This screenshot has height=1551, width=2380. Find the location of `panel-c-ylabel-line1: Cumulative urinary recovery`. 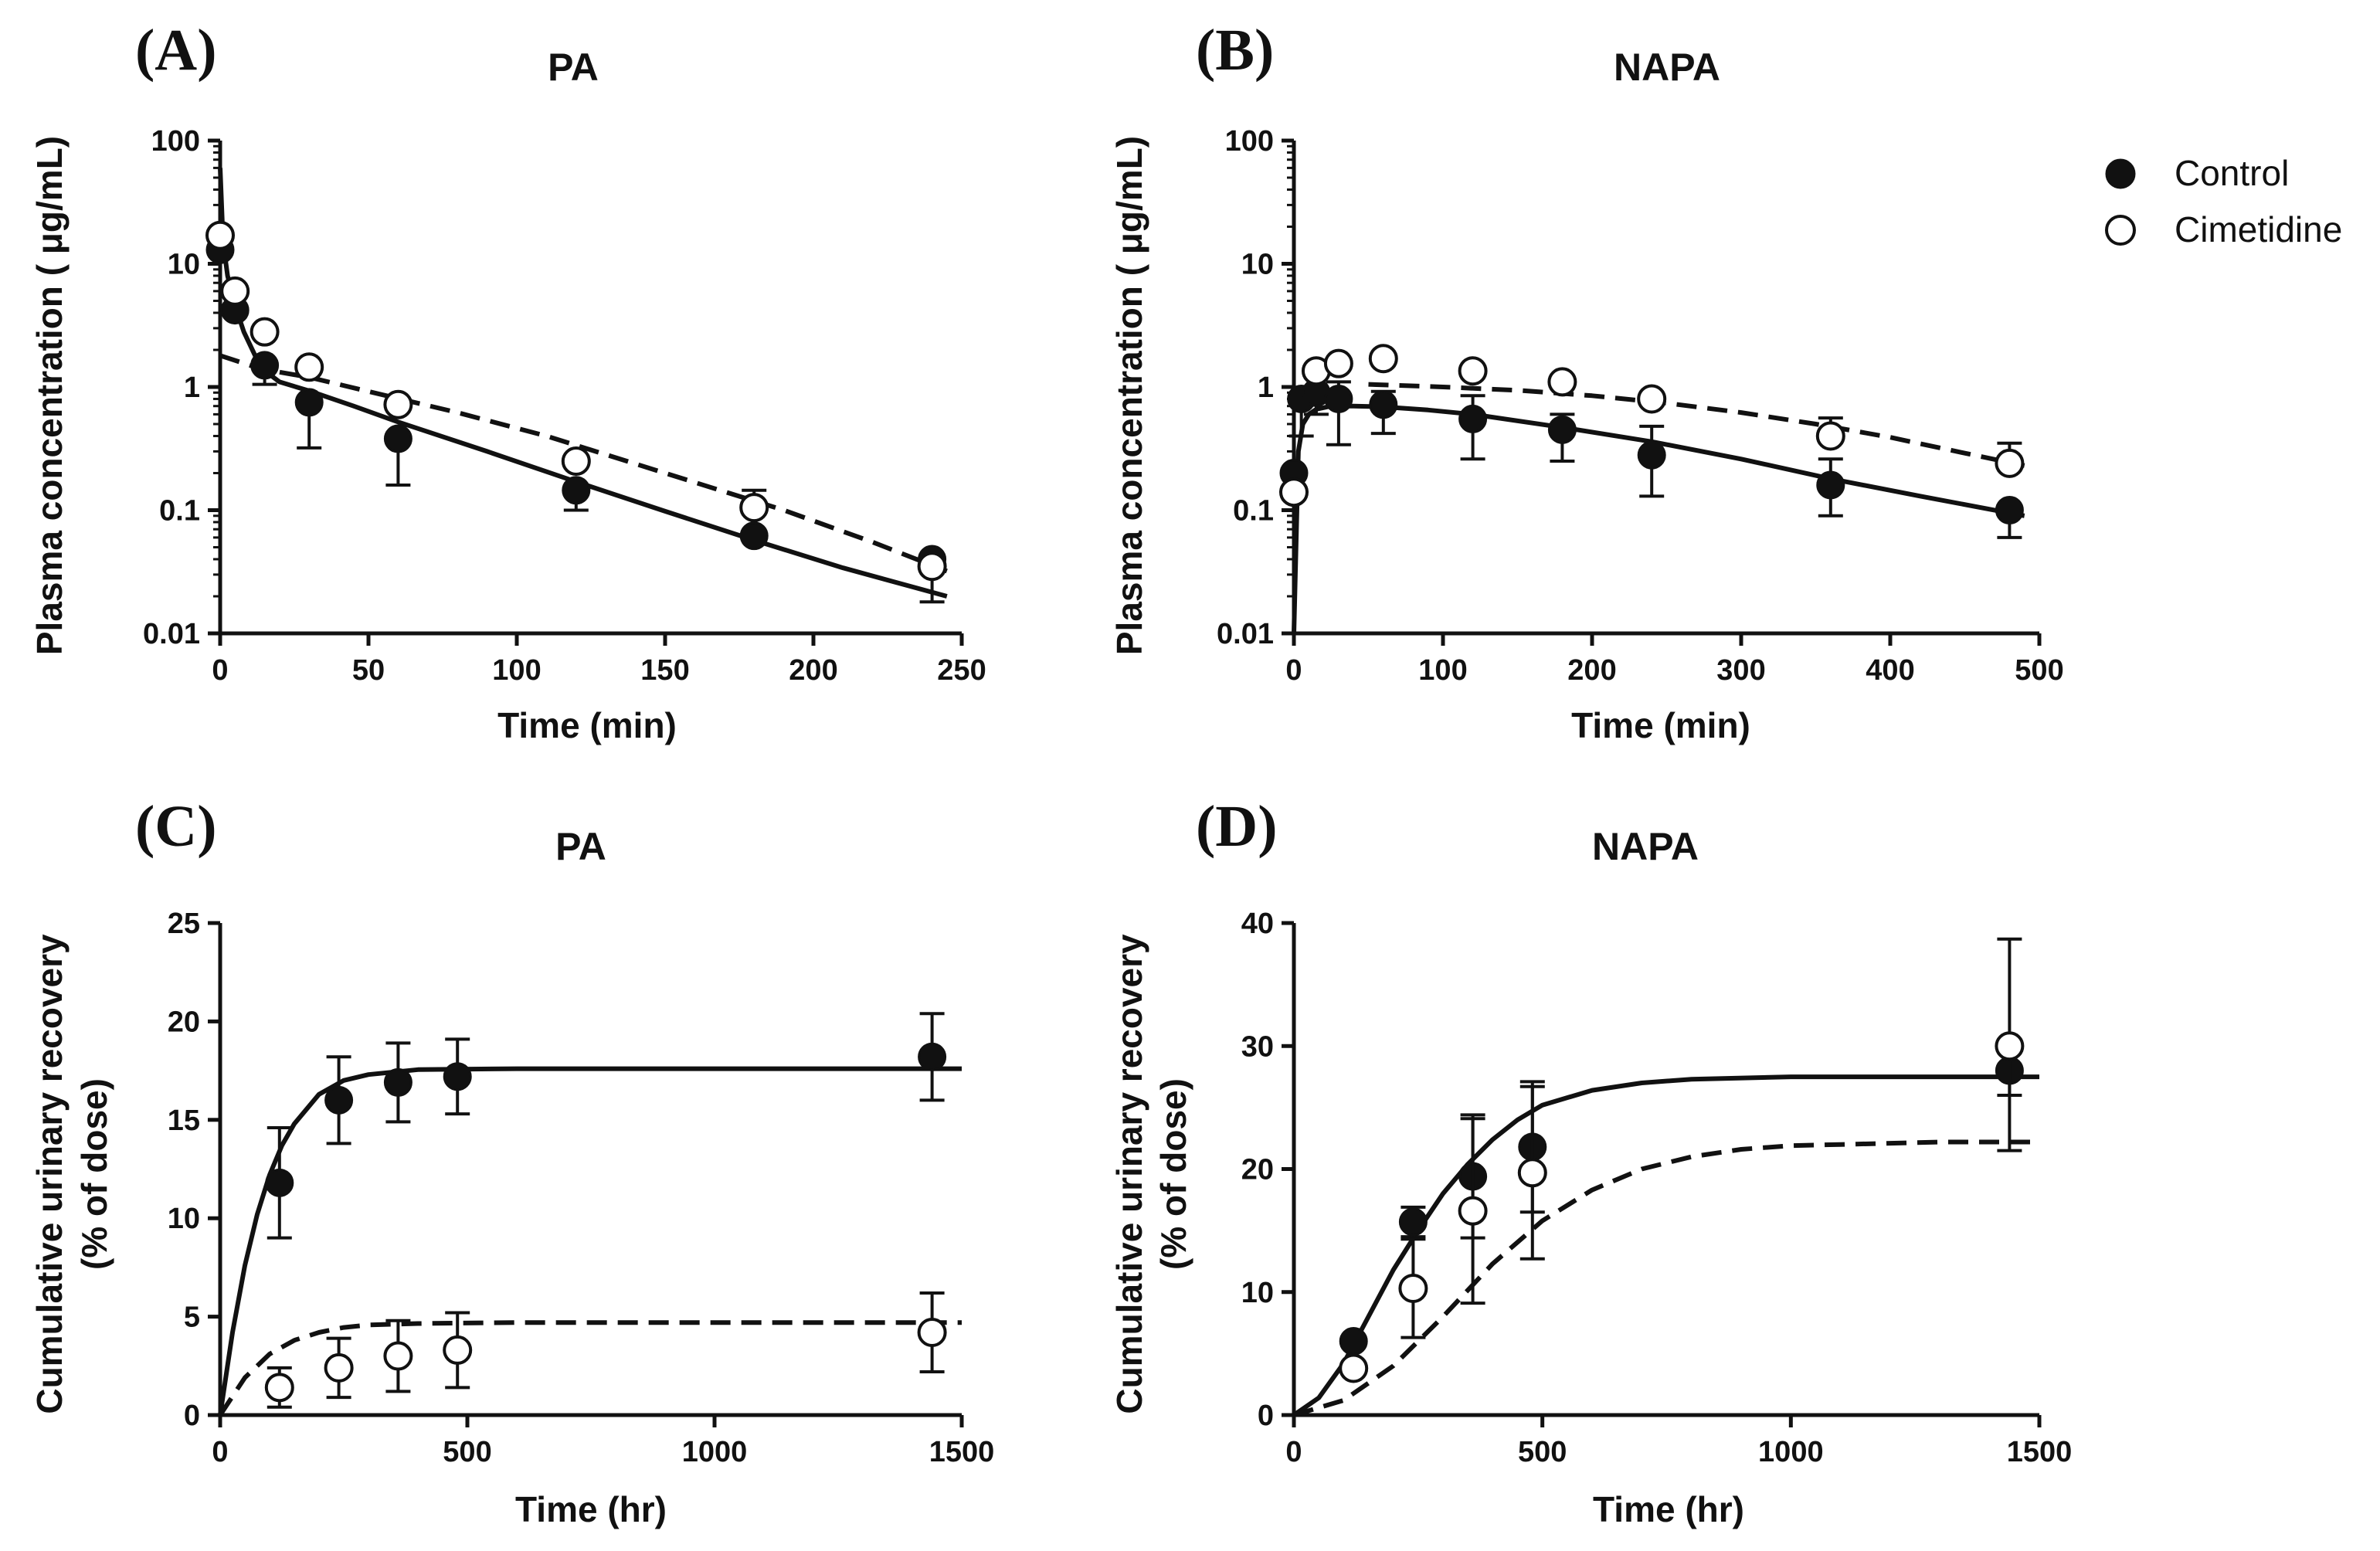

panel-c-ylabel-line1: Cumulative urinary recovery is located at coordinates (49, 1174).